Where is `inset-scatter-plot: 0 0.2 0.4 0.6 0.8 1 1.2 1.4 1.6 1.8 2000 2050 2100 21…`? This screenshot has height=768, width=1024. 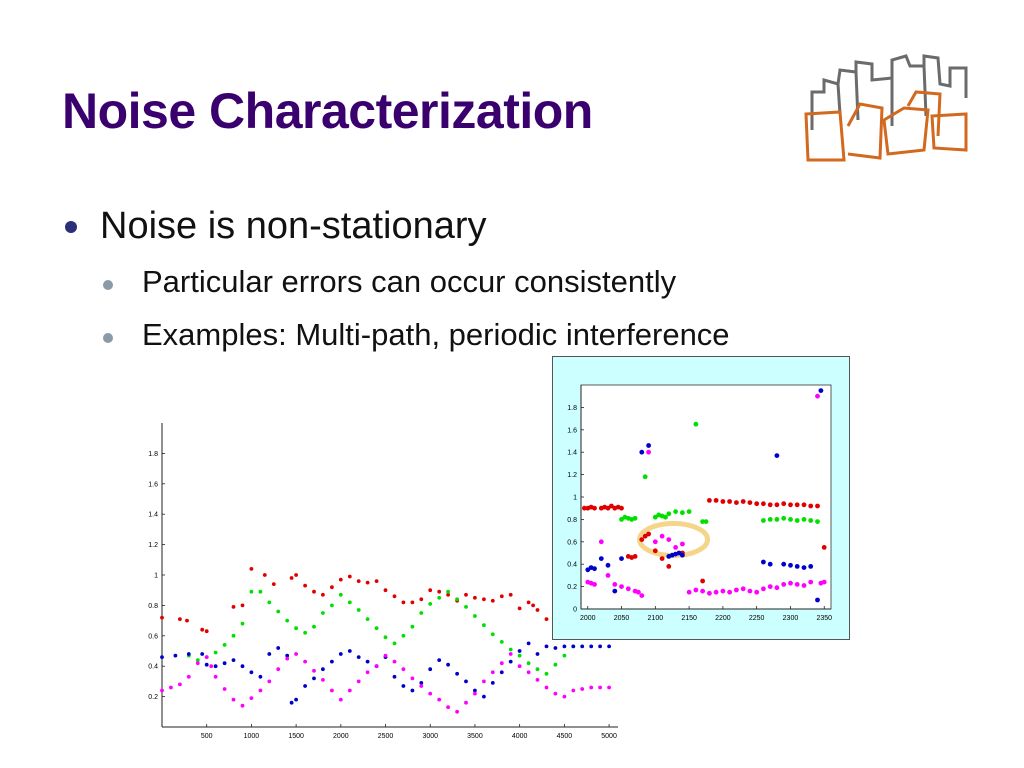 inset-scatter-plot: 0 0.2 0.4 0.6 0.8 1 1.2 1.4 1.6 1.8 2000 2050 2100 21… is located at coordinates (699, 503).